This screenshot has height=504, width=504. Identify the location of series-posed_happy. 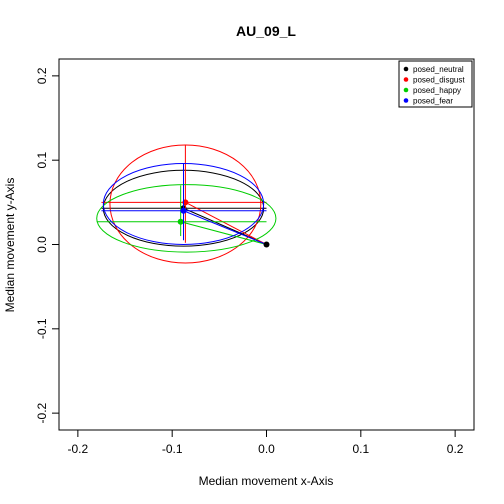
(186, 218).